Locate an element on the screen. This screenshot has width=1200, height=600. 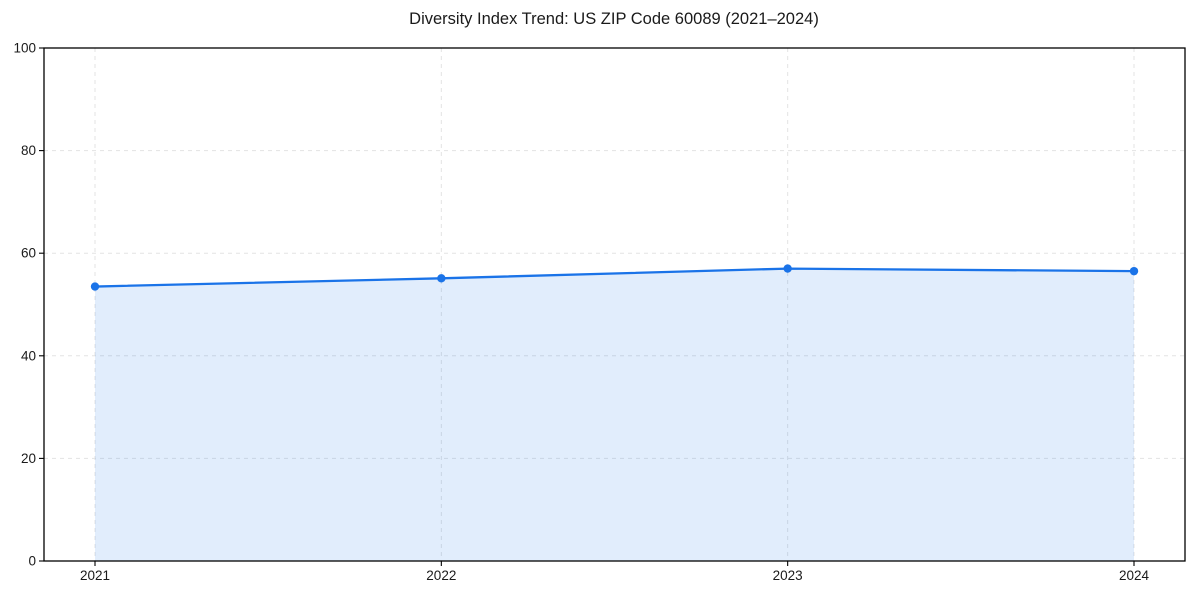
x-tick-label-2024: 2024 is located at coordinates (1134, 575).